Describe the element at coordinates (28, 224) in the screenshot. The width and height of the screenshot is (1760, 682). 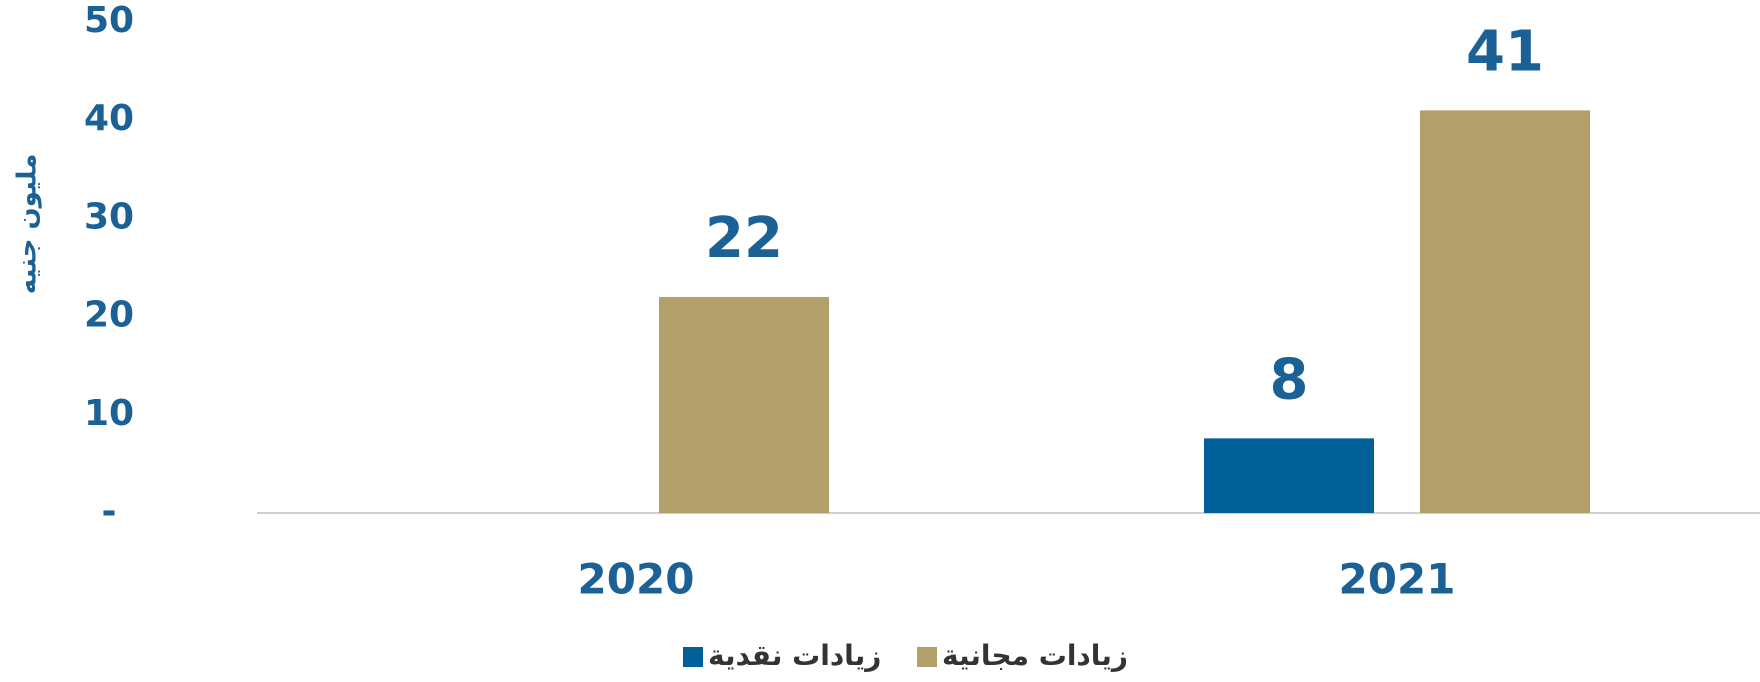
I see `y-axis-label: مليون جنيه` at that location.